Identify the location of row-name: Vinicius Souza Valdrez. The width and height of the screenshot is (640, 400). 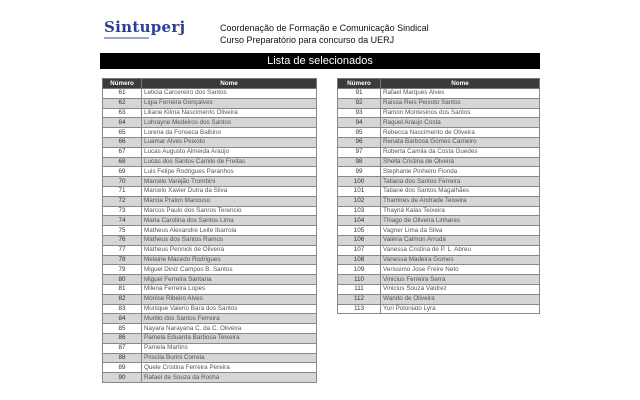
(460, 289).